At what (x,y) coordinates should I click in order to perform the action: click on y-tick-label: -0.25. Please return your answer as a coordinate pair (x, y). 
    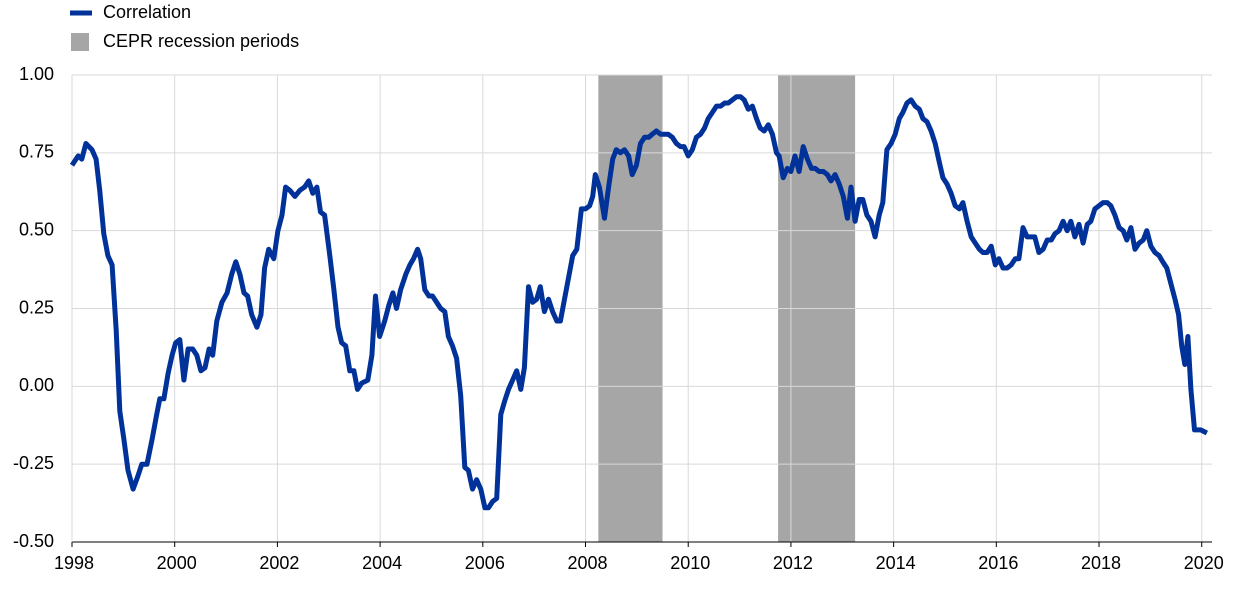
    Looking at the image, I should click on (33, 463).